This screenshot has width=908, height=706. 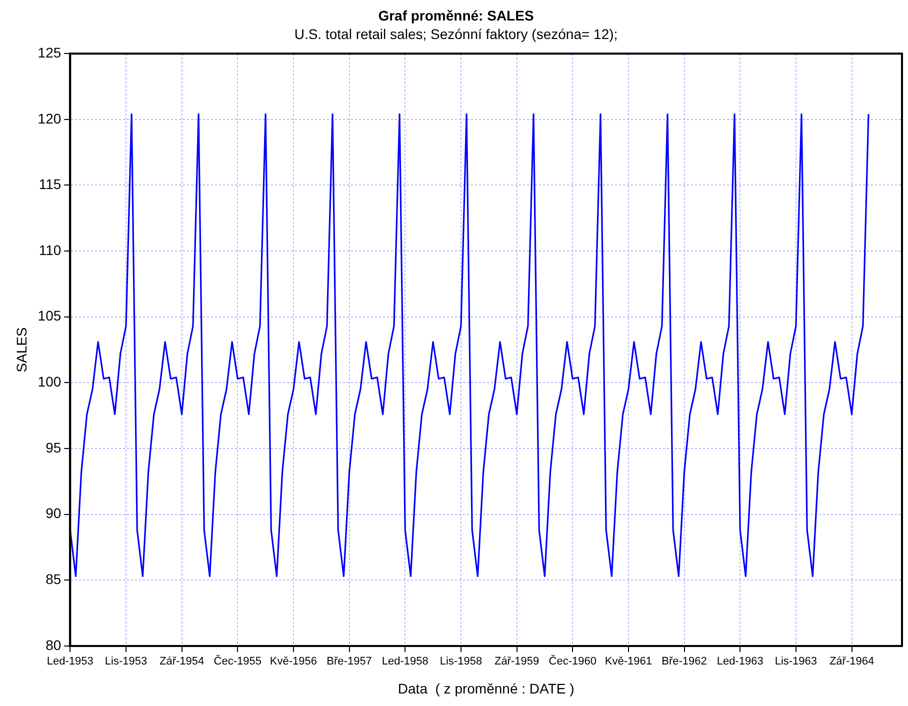 I want to click on x-tick-label: Led-1958, so click(x=405, y=662).